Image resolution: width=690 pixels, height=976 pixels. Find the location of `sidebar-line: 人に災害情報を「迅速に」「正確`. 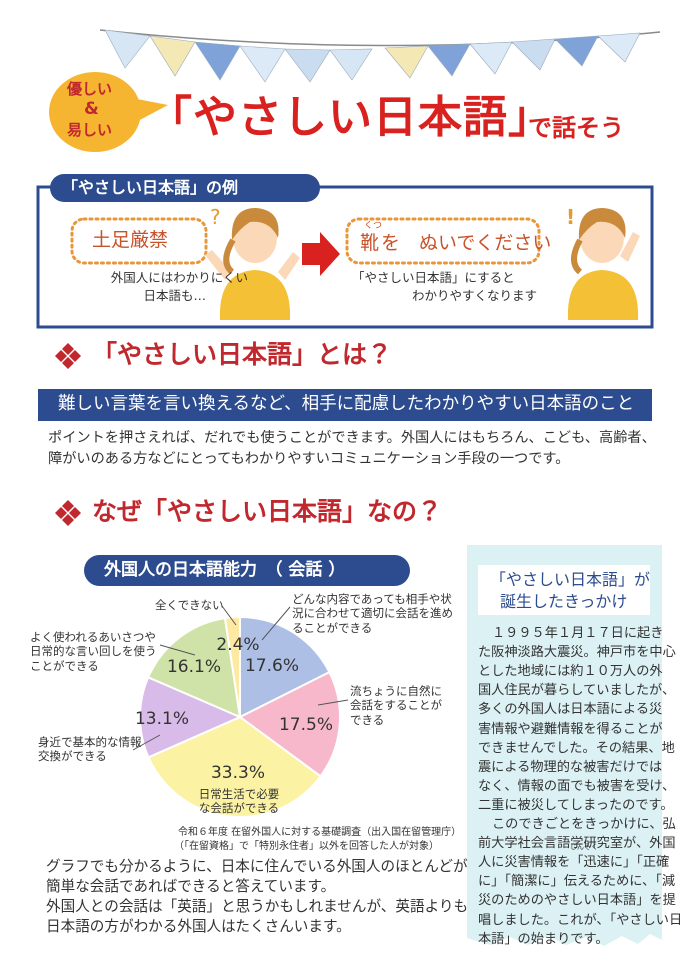

sidebar-line: 人に災害情報を「迅速に」「正確 is located at coordinates (574, 863).